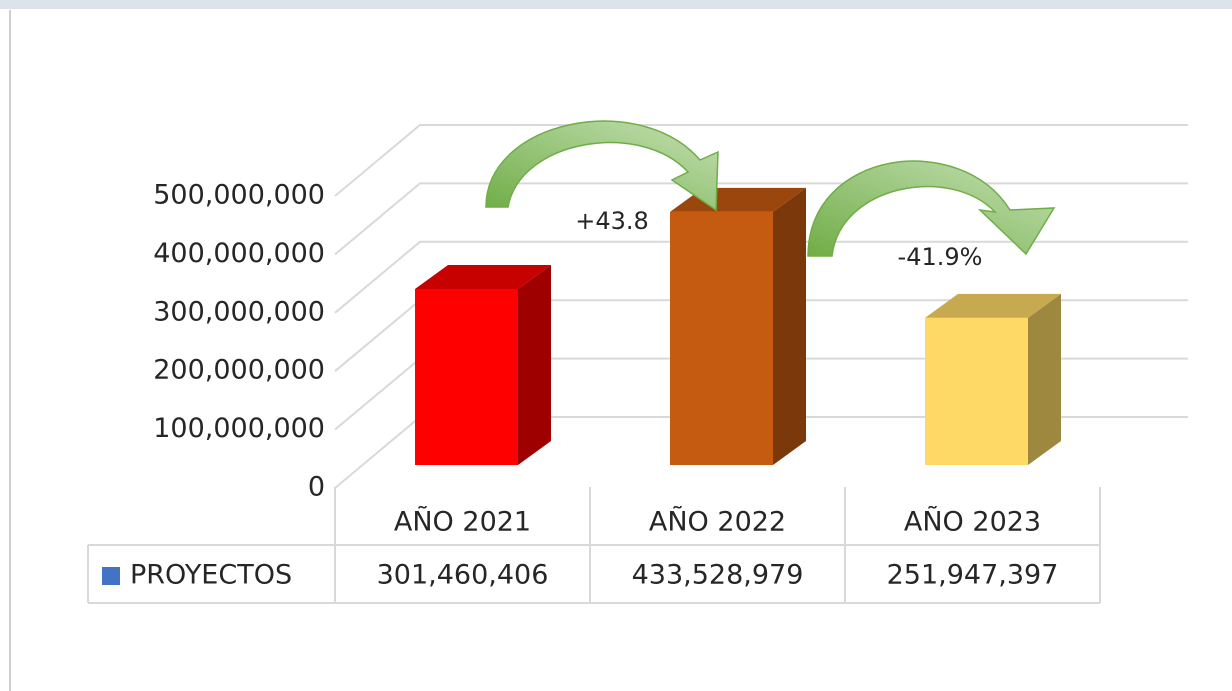  Describe the element at coordinates (316, 487) in the screenshot. I see `y-tick-label: 0` at that location.